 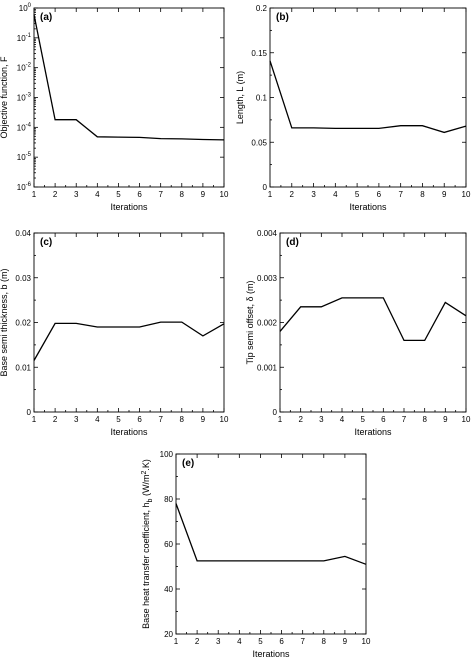 I want to click on y-axis-label: Base semi thickness, b (m), so click(x=4, y=322).